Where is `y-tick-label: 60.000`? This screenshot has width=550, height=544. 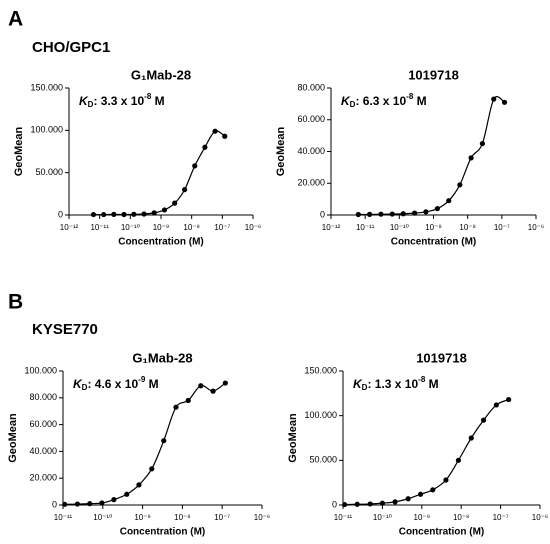
y-tick-label: 60.000 is located at coordinates (311, 119).